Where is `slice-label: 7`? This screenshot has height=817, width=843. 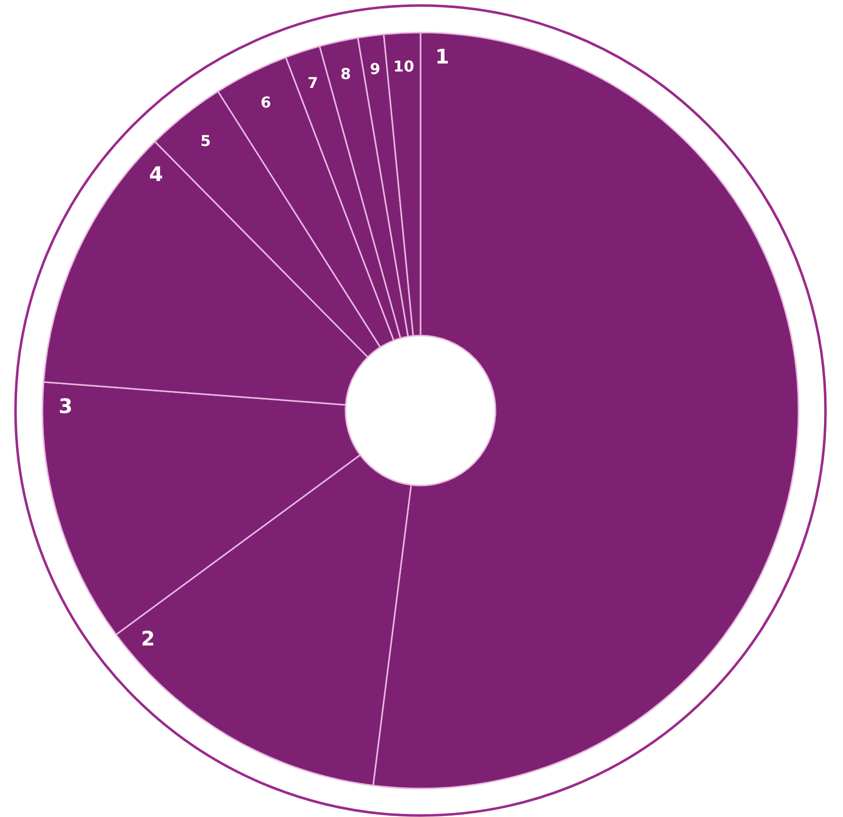
slice-label: 7 is located at coordinates (313, 83).